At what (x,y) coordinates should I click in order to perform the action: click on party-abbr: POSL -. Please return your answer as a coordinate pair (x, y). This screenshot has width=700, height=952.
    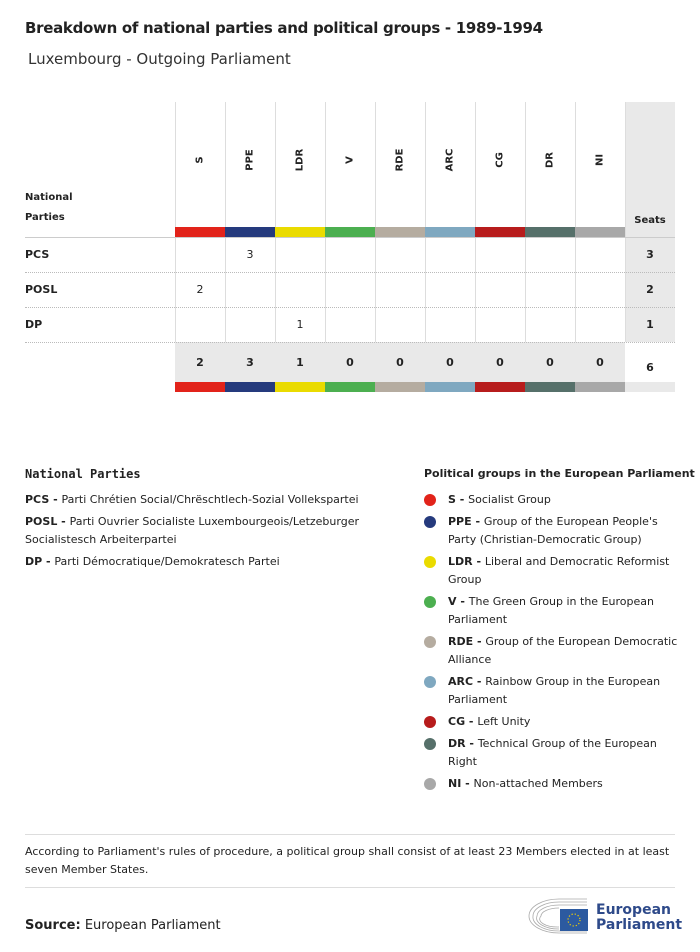
    Looking at the image, I should click on (47, 521).